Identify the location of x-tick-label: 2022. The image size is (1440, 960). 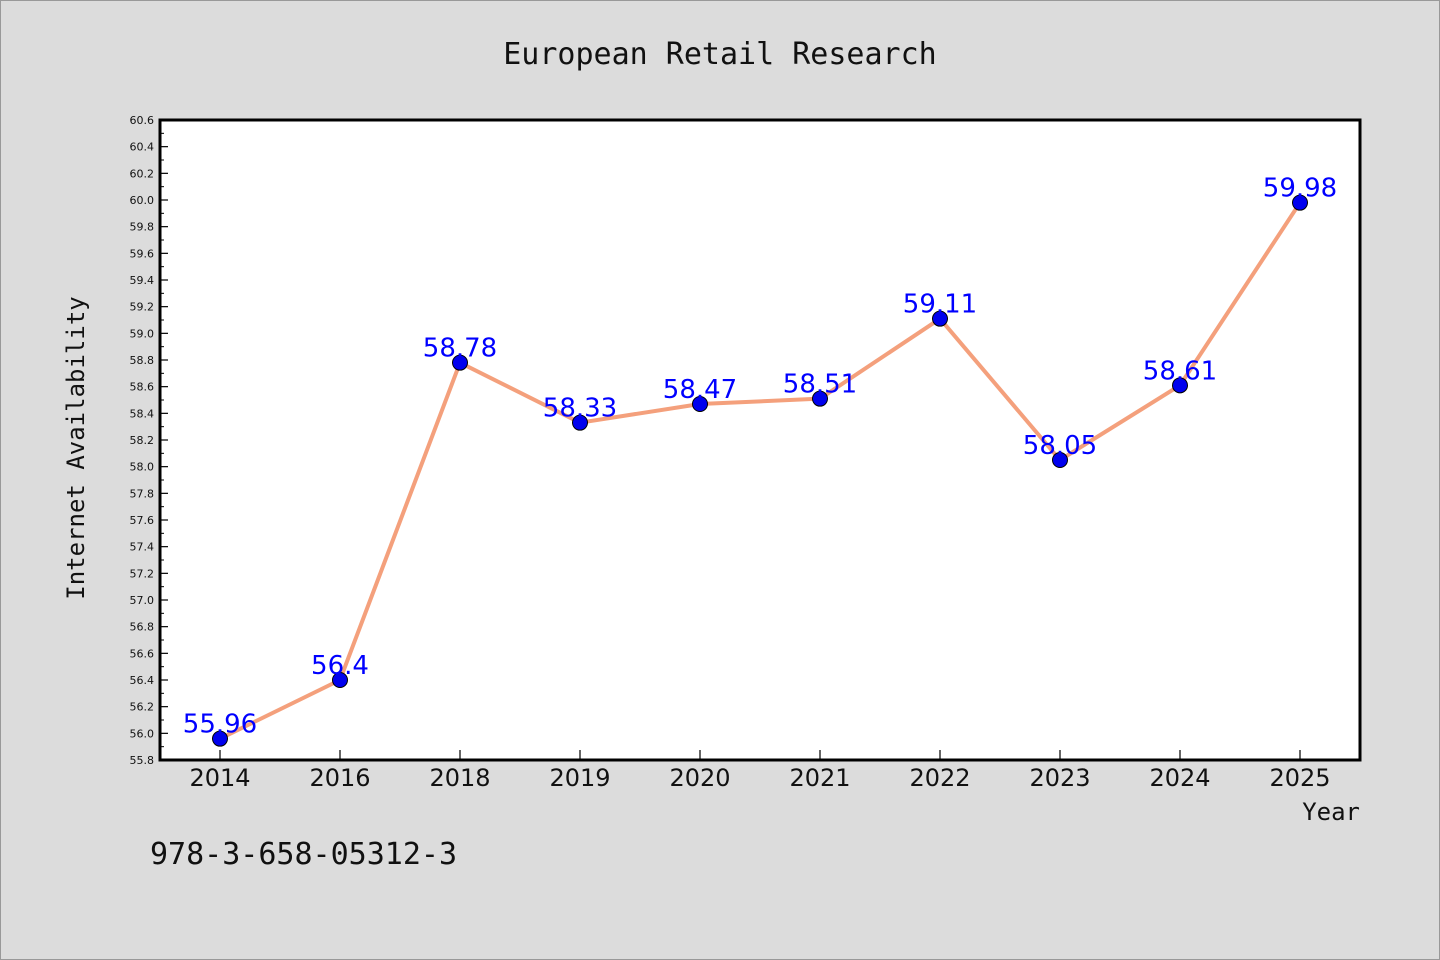
(939, 778).